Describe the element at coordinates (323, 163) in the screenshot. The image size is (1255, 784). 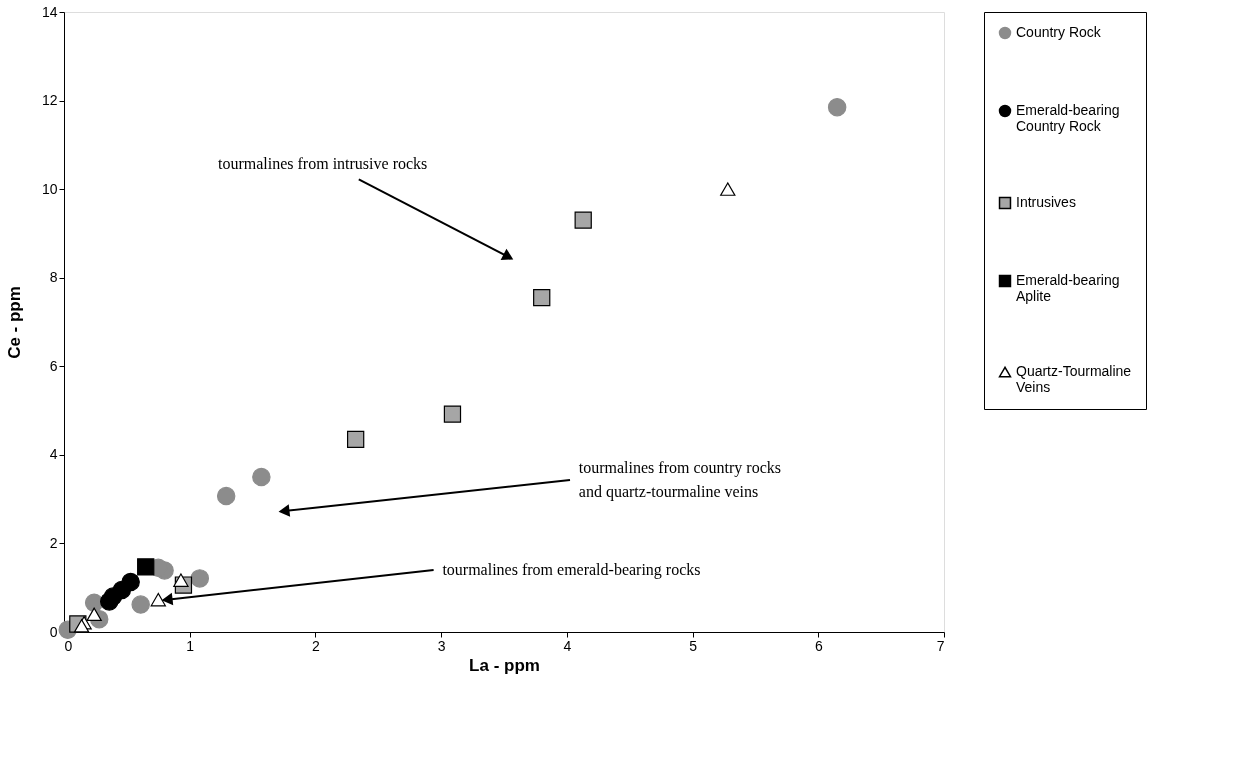
I see `annotation: tourmalines from intrusive rocks` at that location.